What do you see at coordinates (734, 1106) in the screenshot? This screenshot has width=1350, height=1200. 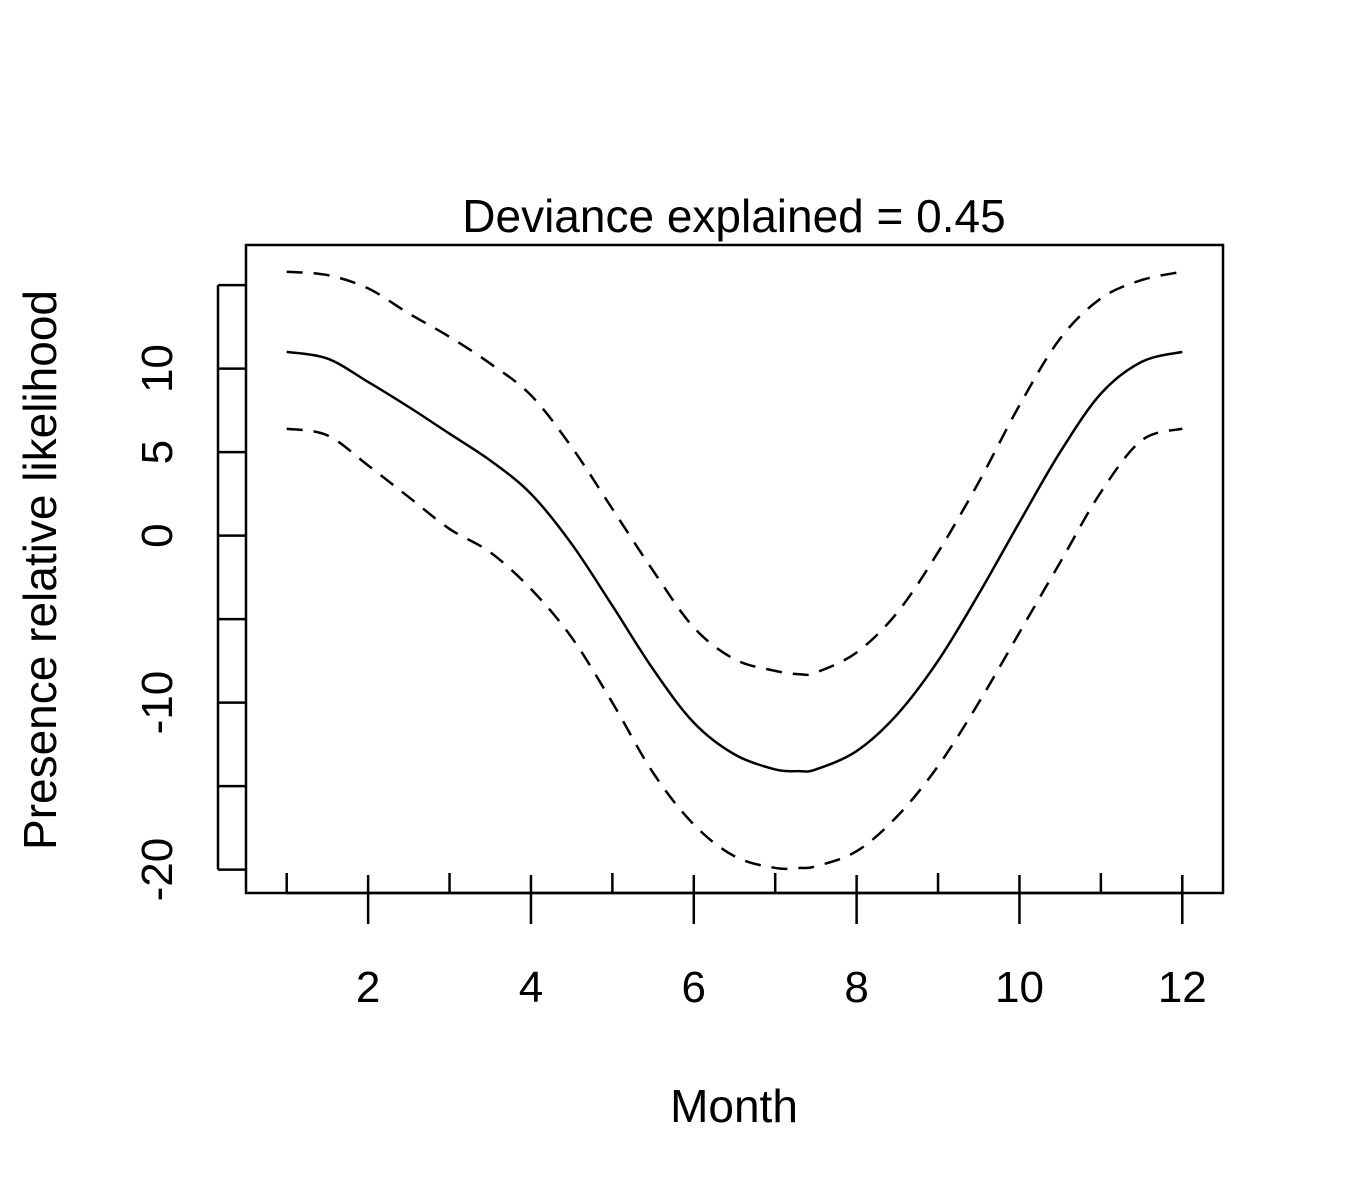 I see `x-axis-title: Month` at bounding box center [734, 1106].